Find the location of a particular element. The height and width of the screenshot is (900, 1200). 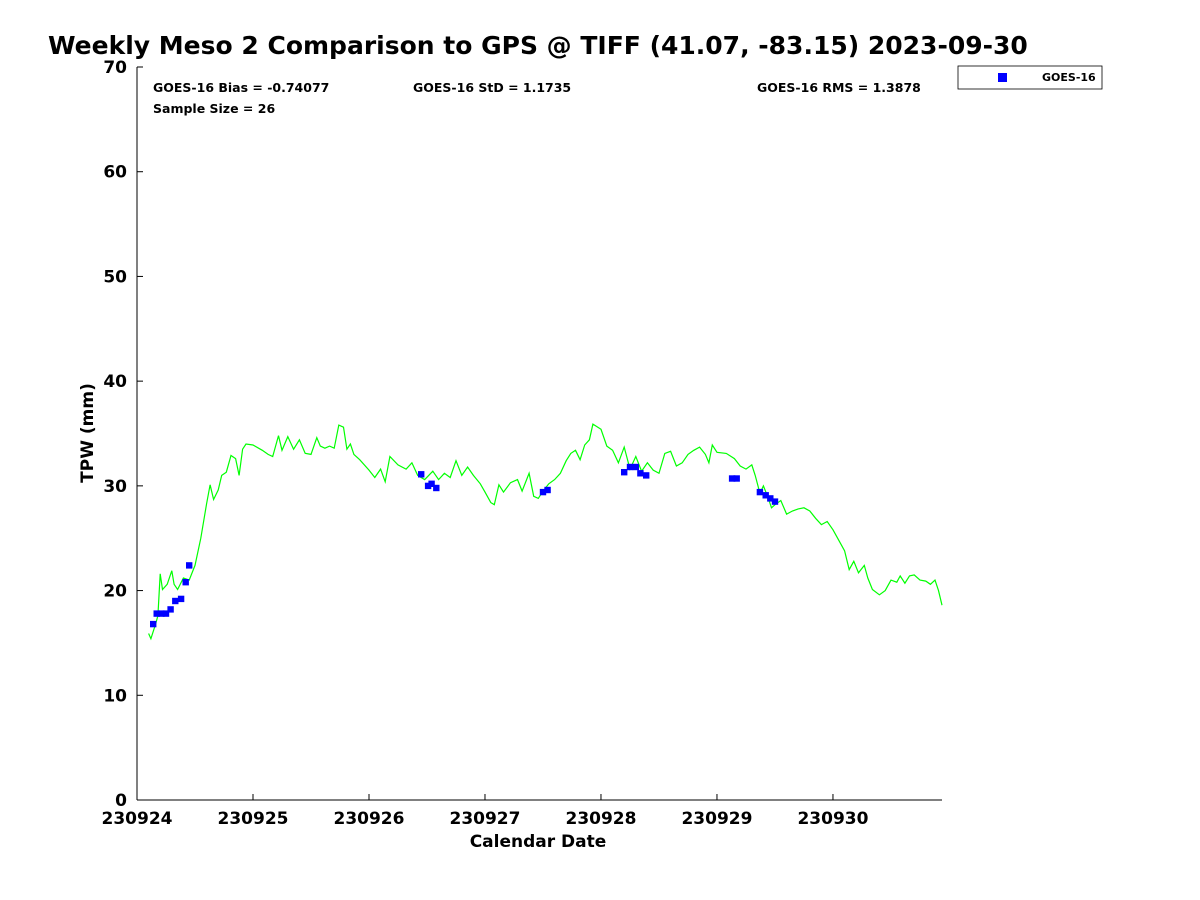

std-stat: GOES-16 StD = 1.1735 is located at coordinates (492, 87).